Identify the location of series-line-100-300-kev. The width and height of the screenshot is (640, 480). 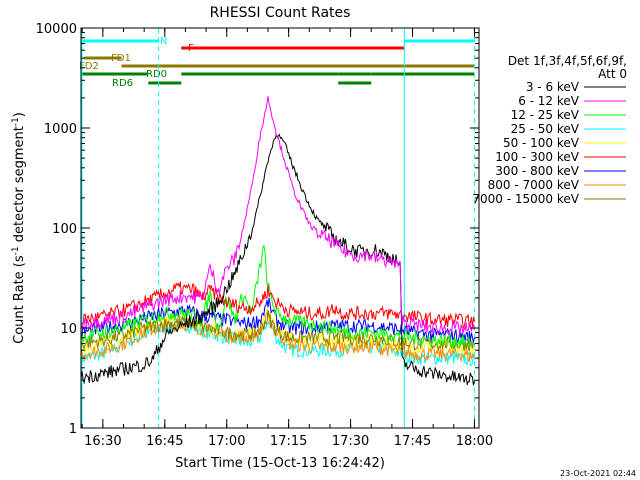
(277, 305).